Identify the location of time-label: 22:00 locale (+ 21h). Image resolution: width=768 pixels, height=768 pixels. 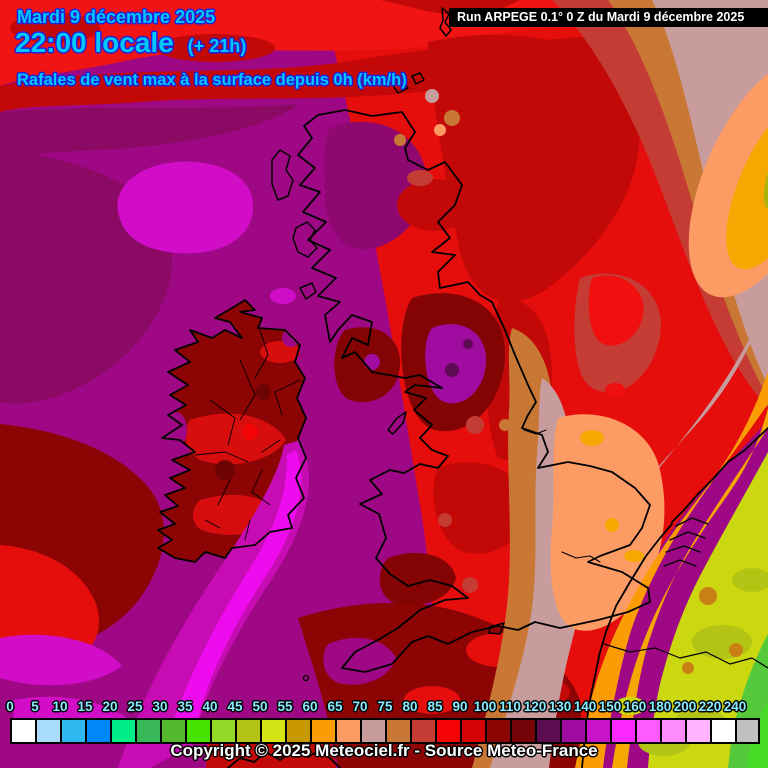
(130, 43).